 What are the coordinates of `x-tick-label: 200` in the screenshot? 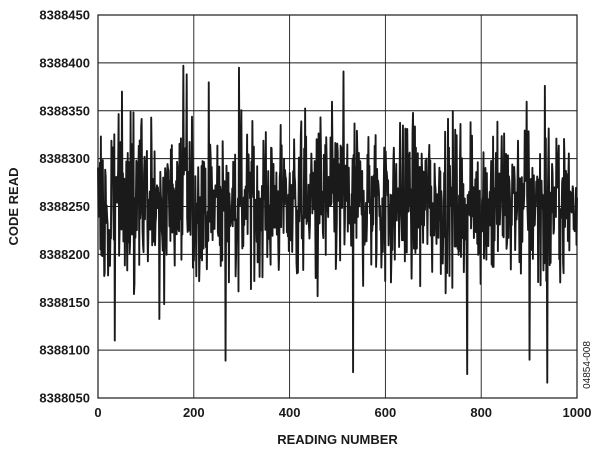 It's located at (194, 412).